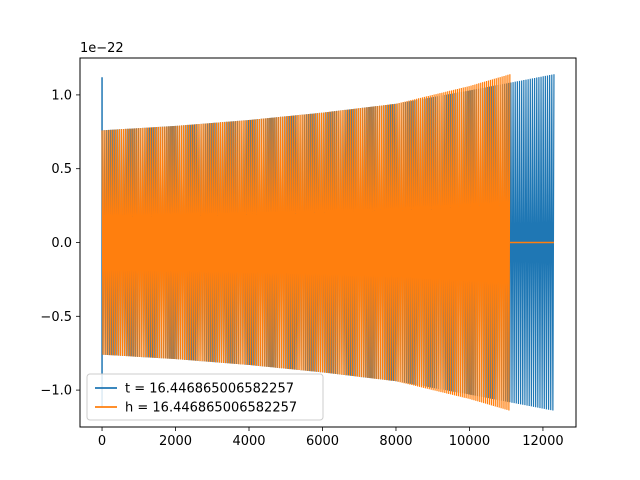  Describe the element at coordinates (61, 169) in the screenshot. I see `y-tick-label: 0.5` at that location.